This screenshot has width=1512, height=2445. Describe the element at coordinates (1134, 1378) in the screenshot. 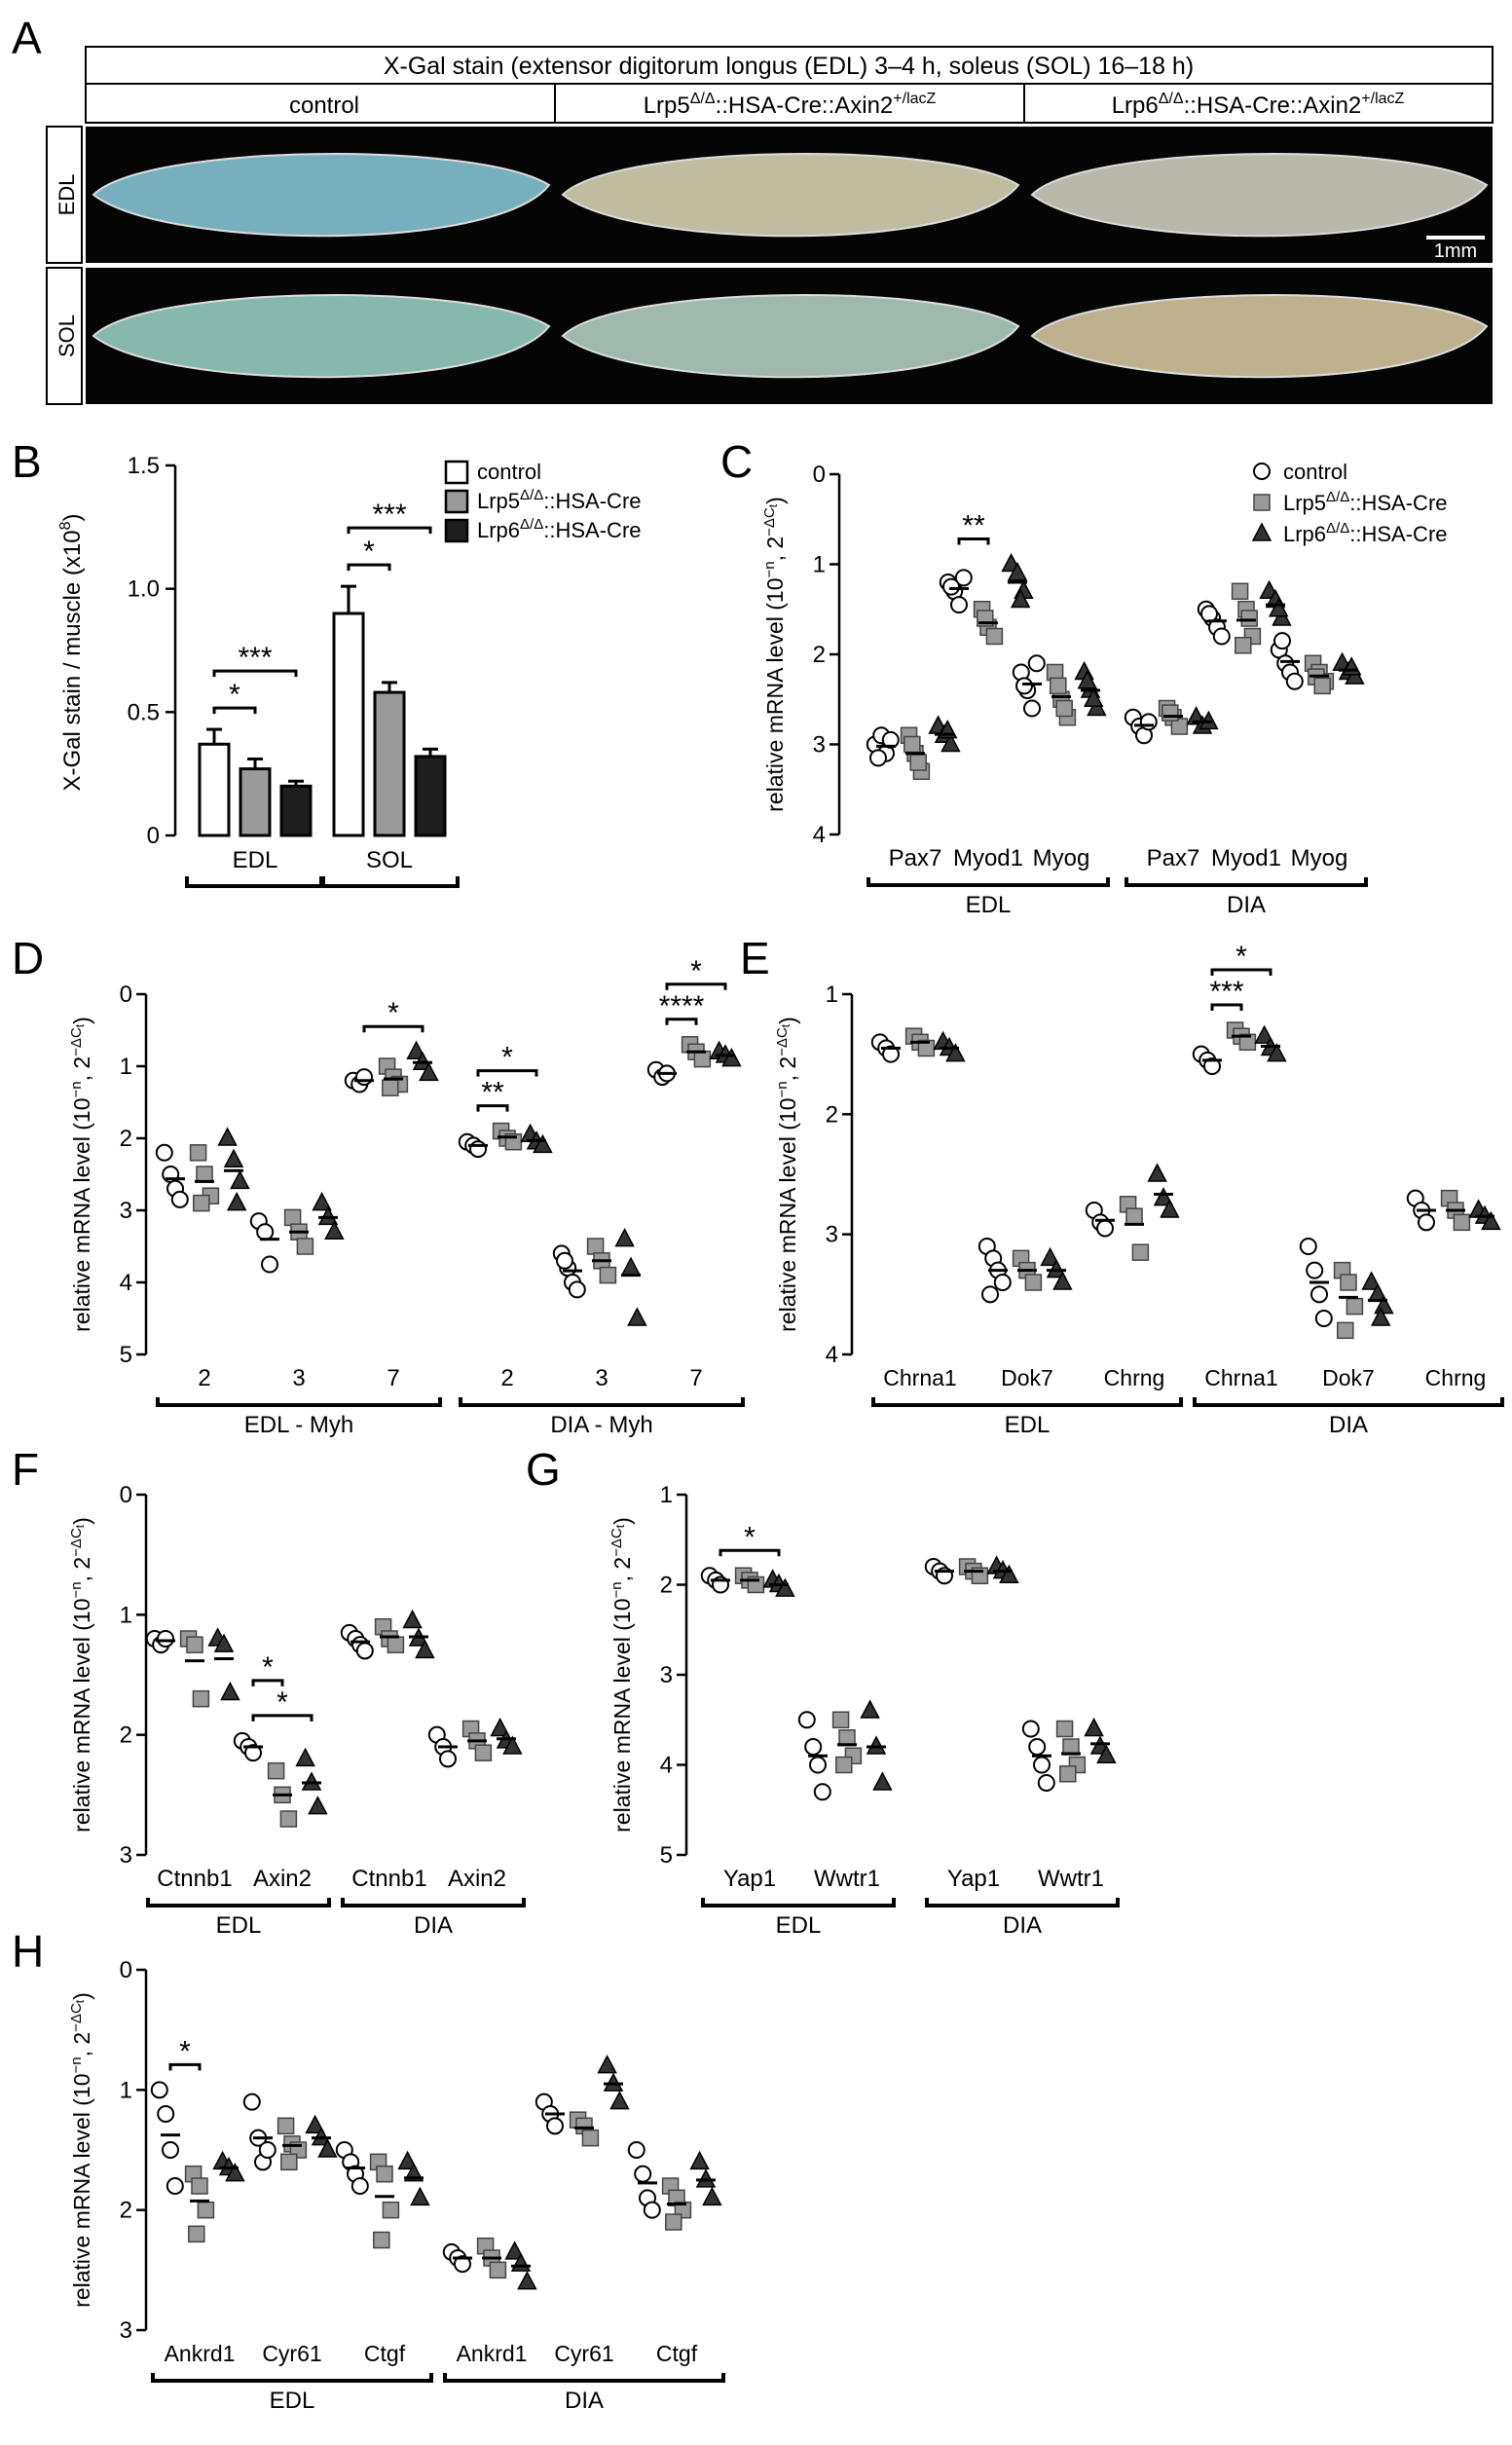

I see `category-label: Chrng` at that location.